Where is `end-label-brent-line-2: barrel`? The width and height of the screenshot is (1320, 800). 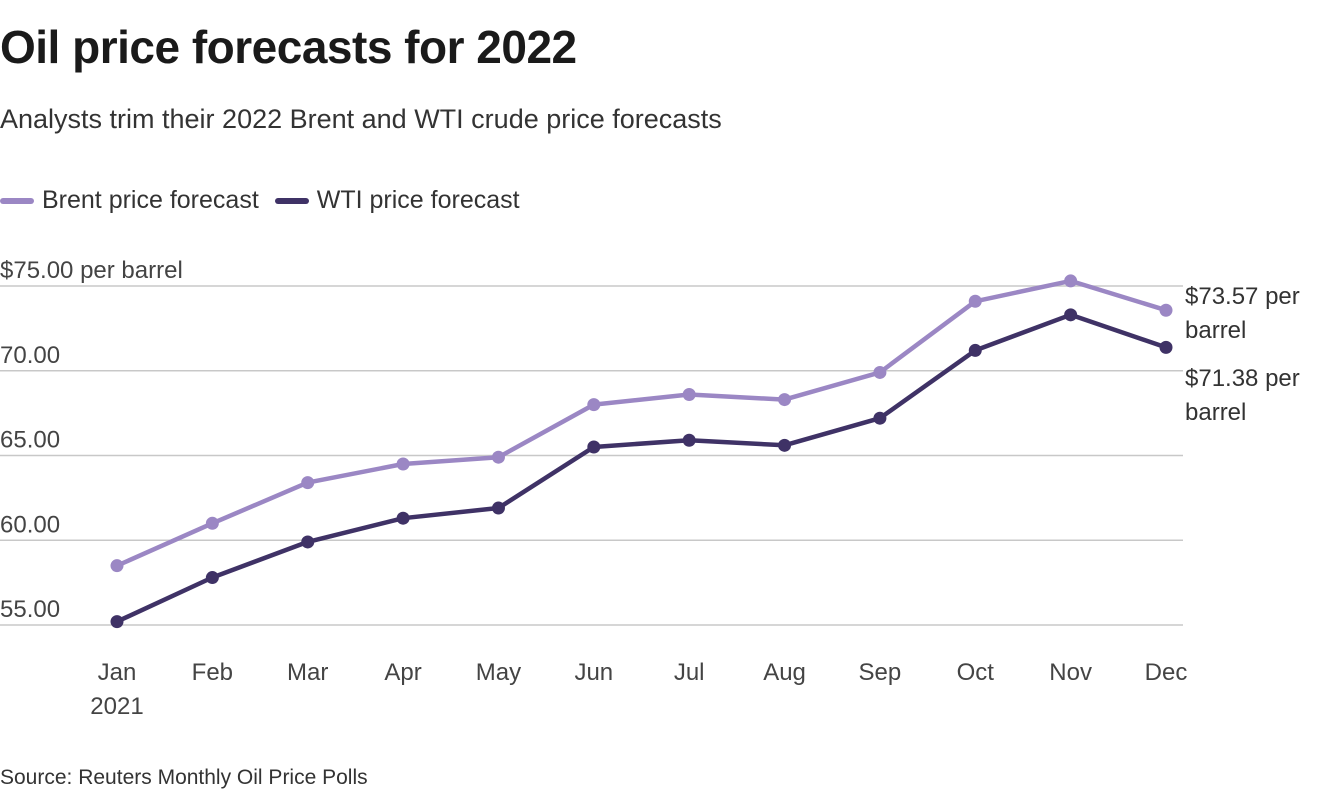
end-label-brent-line-2: barrel is located at coordinates (1215, 330).